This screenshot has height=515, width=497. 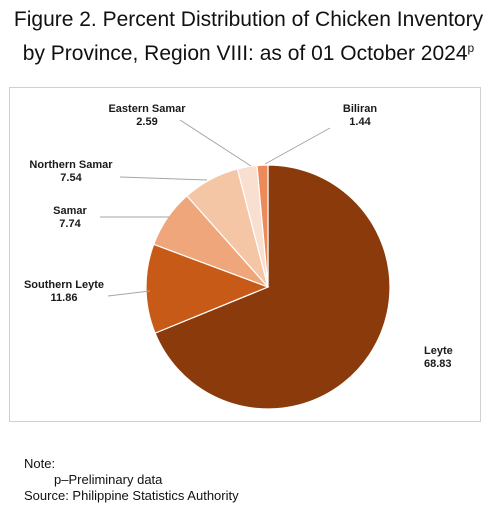 What do you see at coordinates (471, 48) in the screenshot?
I see `preliminary-superscript: p` at bounding box center [471, 48].